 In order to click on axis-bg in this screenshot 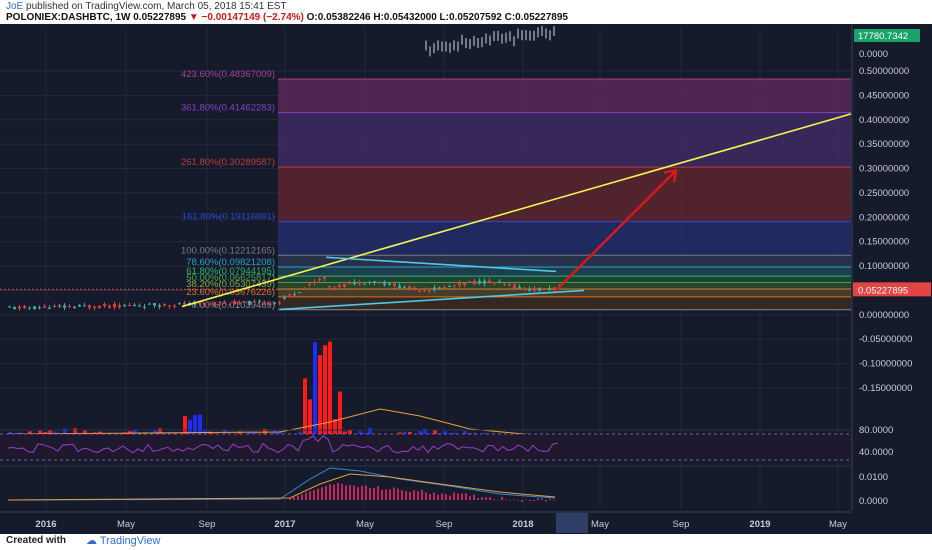, I will do `click(892, 267)`.